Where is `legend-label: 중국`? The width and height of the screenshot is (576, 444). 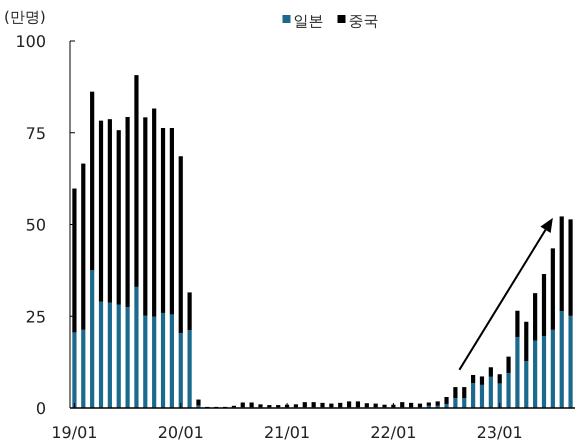
legend-label: 중국 is located at coordinates (363, 21).